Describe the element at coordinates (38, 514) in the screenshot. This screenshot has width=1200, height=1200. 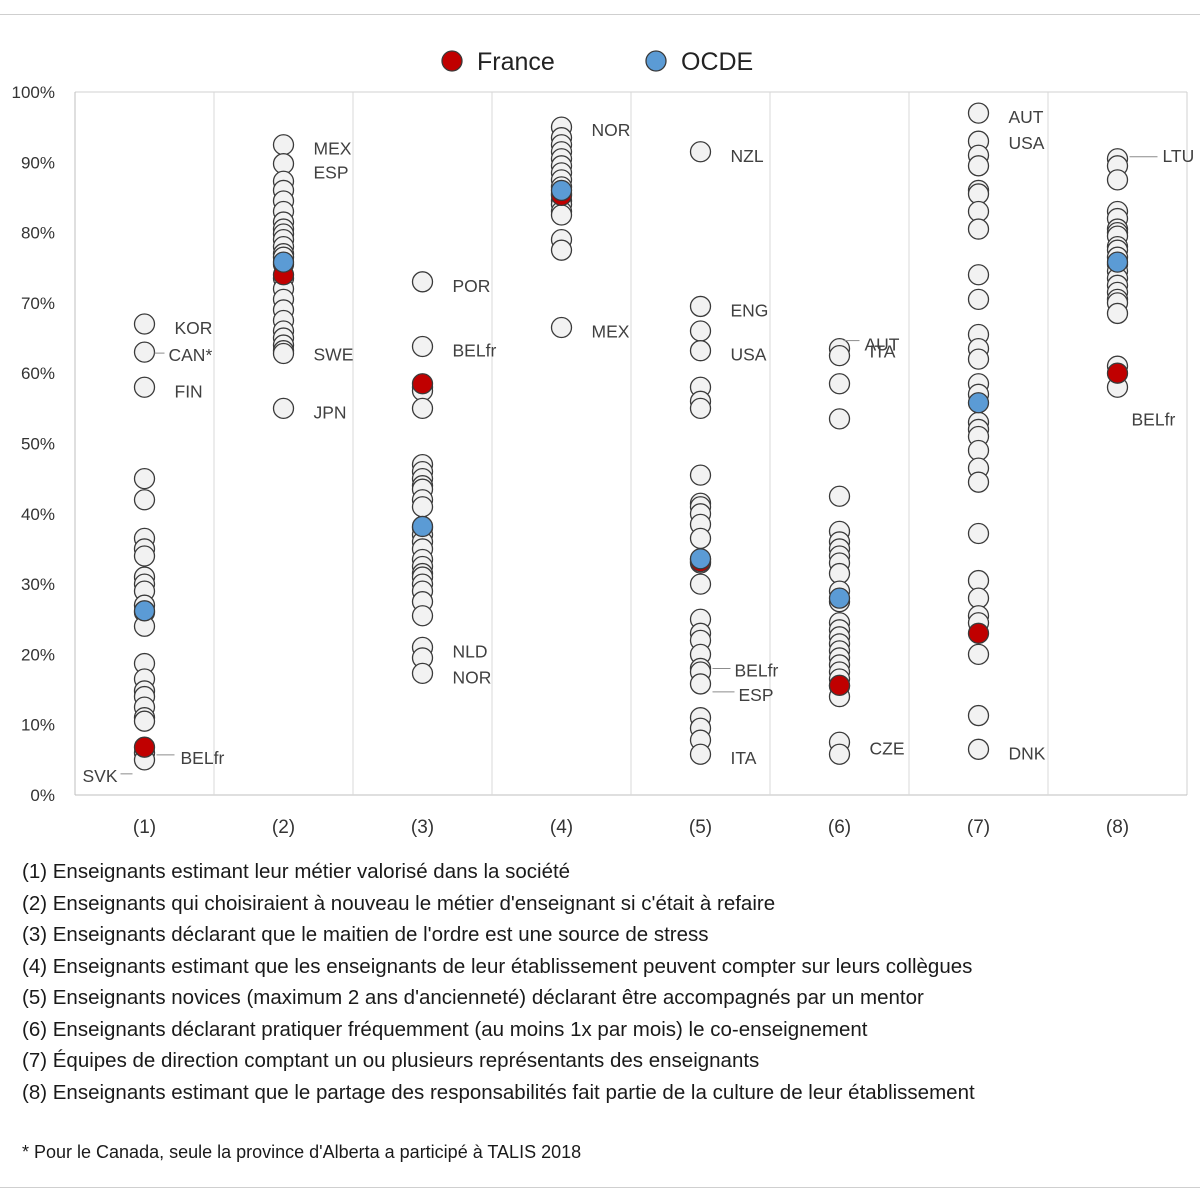
I see `y-tick-label: 40%` at that location.